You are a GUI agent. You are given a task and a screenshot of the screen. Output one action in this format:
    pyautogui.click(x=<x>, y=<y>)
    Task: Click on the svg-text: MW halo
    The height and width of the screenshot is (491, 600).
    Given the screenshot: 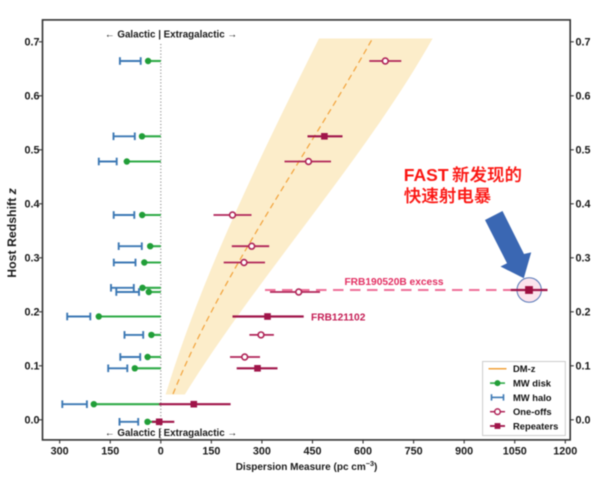 What is the action you would take?
    pyautogui.click(x=532, y=397)
    